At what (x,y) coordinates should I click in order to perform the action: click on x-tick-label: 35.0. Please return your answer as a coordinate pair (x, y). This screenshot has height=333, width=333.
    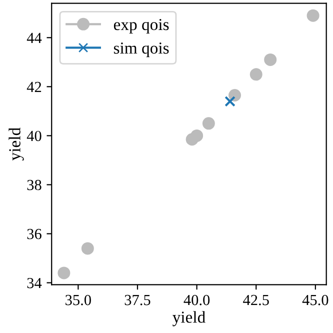
    Looking at the image, I should click on (78, 300).